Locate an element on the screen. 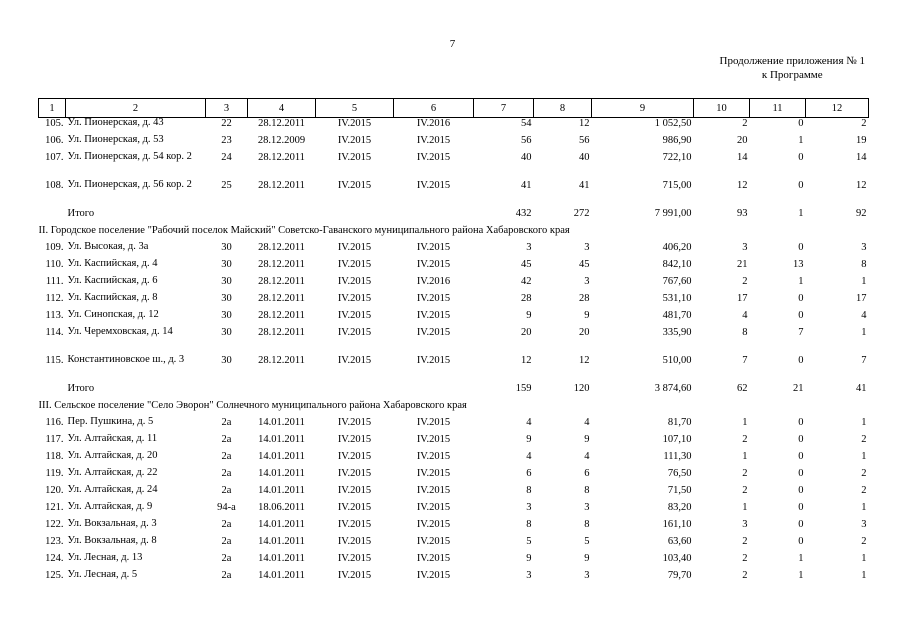 Image resolution: width=905 pixels, height=640 pixels. column-header-5: 5 is located at coordinates (354, 108).